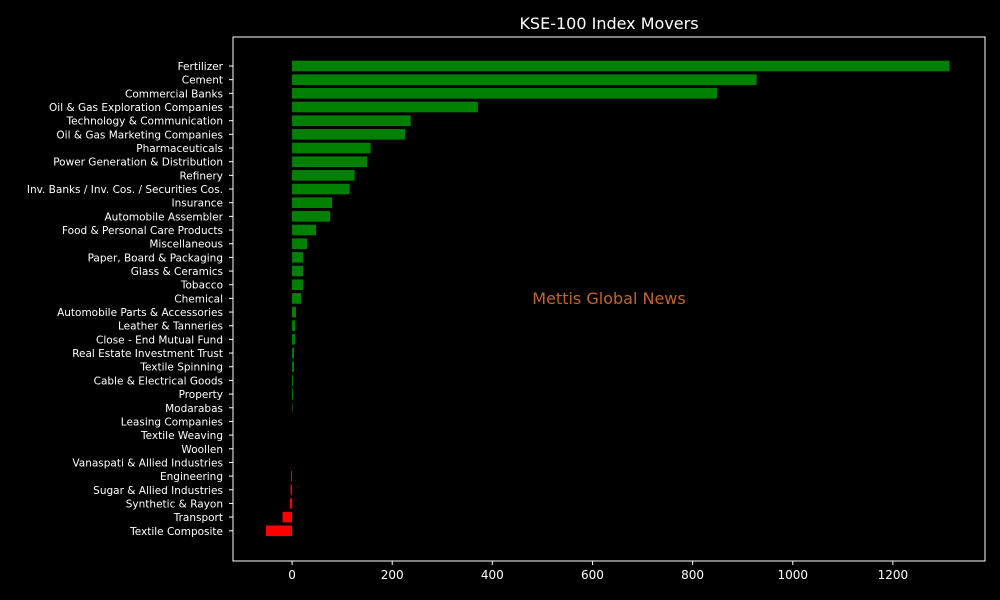  I want to click on category-label-4: Technology & Communication, so click(144, 122).